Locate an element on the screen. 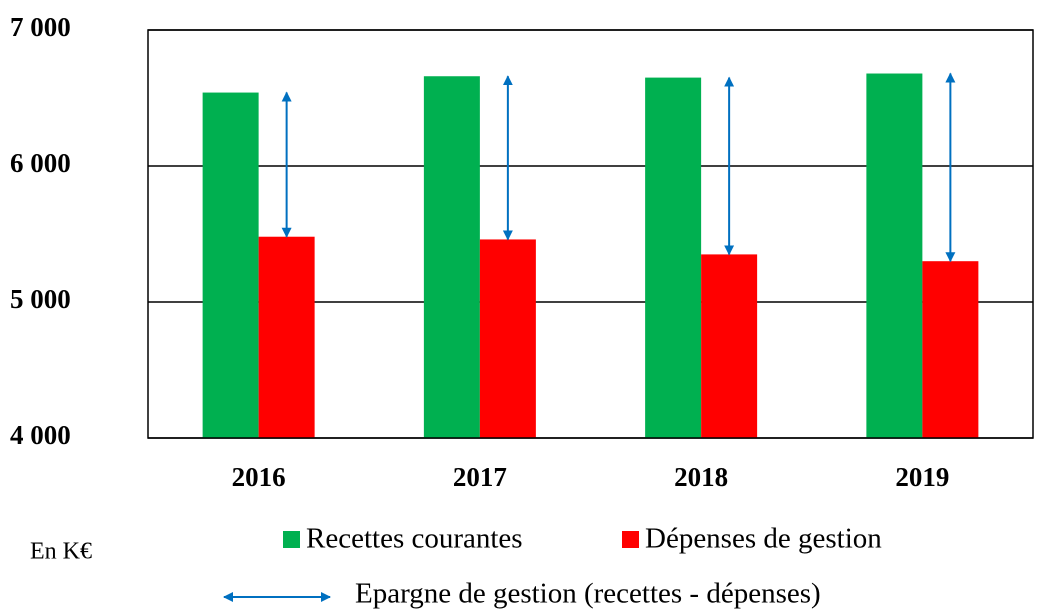 The width and height of the screenshot is (1037, 614). y-tick-label: 7 000 is located at coordinates (40, 27).